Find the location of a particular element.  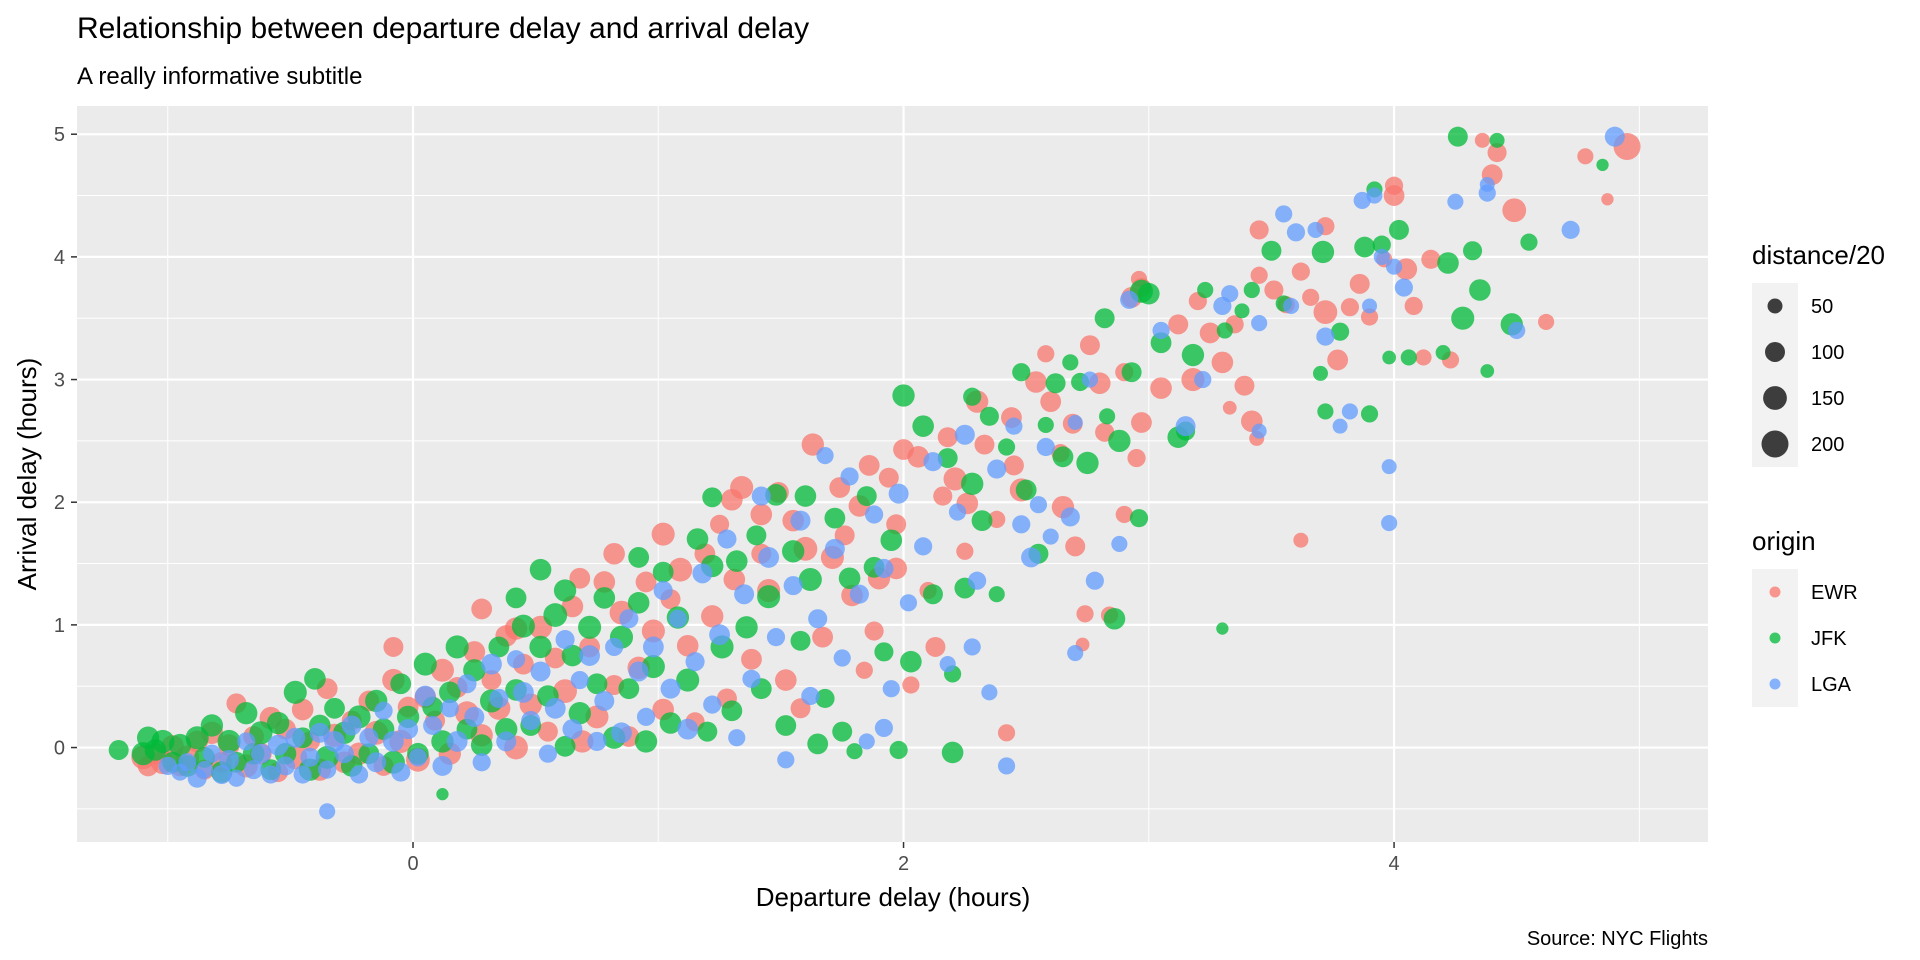

size-legend-key is located at coordinates (1775, 352).